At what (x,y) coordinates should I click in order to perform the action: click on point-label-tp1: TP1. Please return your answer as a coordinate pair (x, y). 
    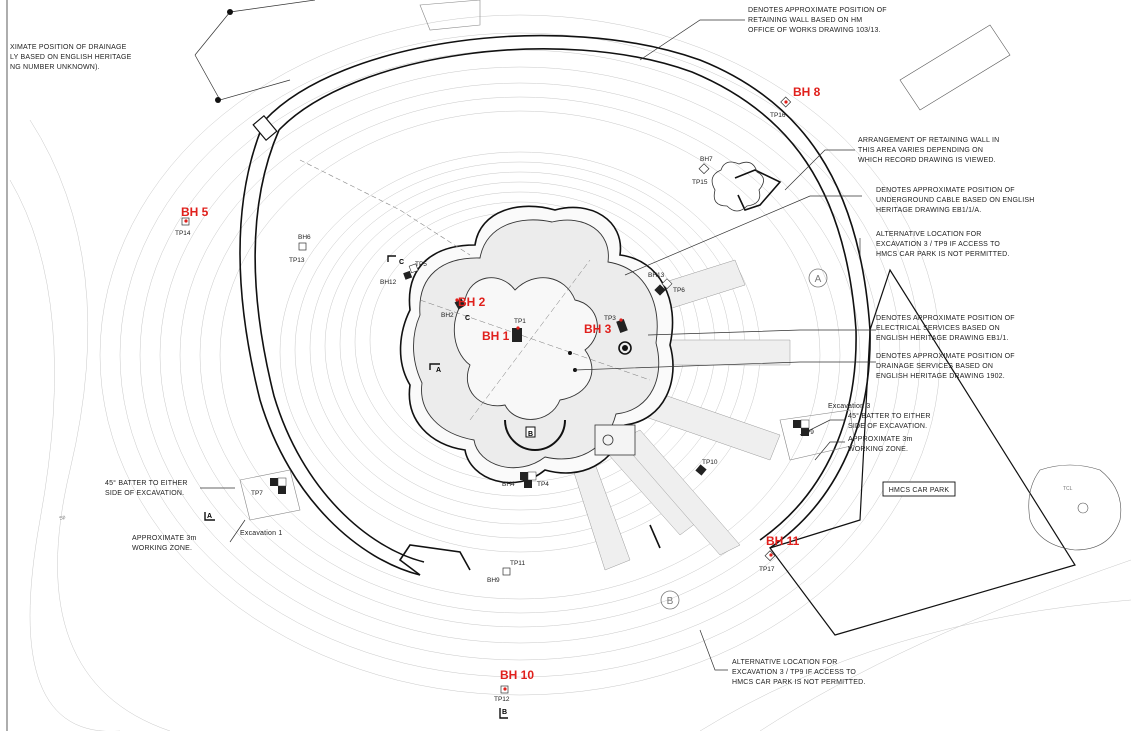
    Looking at the image, I should click on (520, 321).